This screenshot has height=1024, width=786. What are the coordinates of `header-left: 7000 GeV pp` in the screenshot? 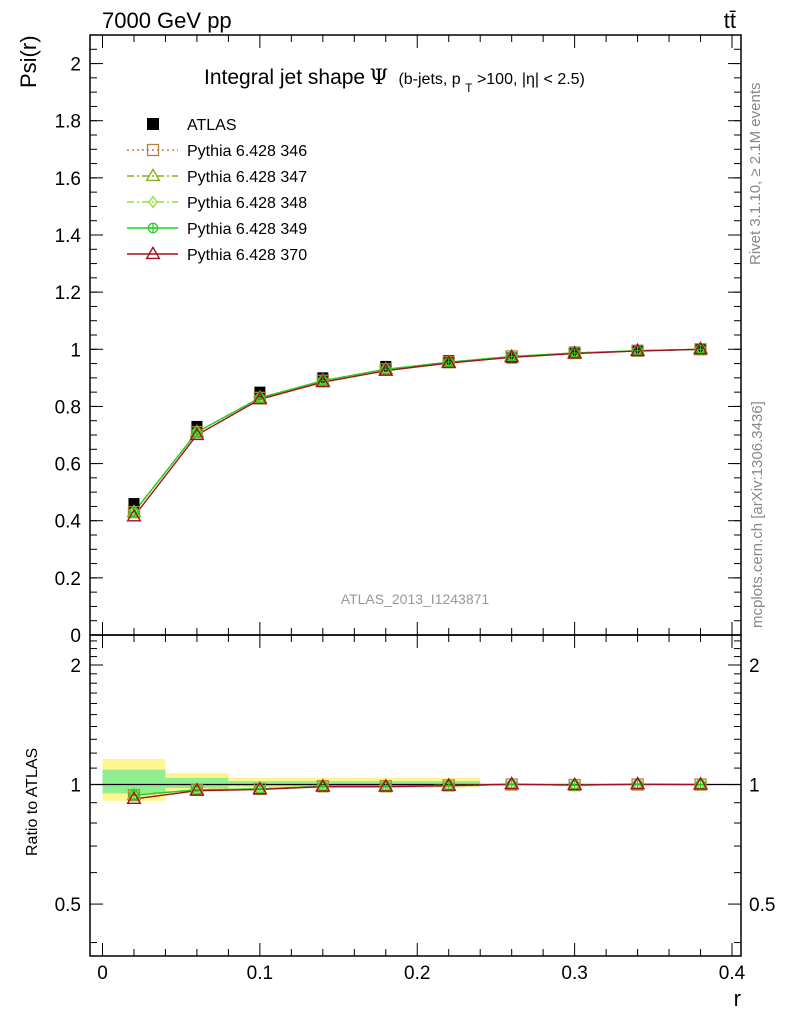 It's located at (167, 20).